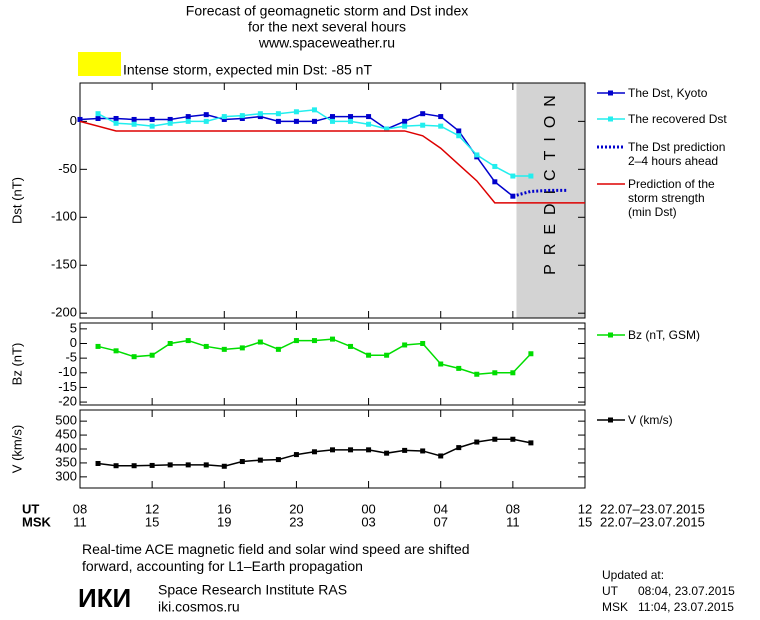 The width and height of the screenshot is (760, 620). I want to click on y-axis-label: Bz (nT), so click(16, 364).